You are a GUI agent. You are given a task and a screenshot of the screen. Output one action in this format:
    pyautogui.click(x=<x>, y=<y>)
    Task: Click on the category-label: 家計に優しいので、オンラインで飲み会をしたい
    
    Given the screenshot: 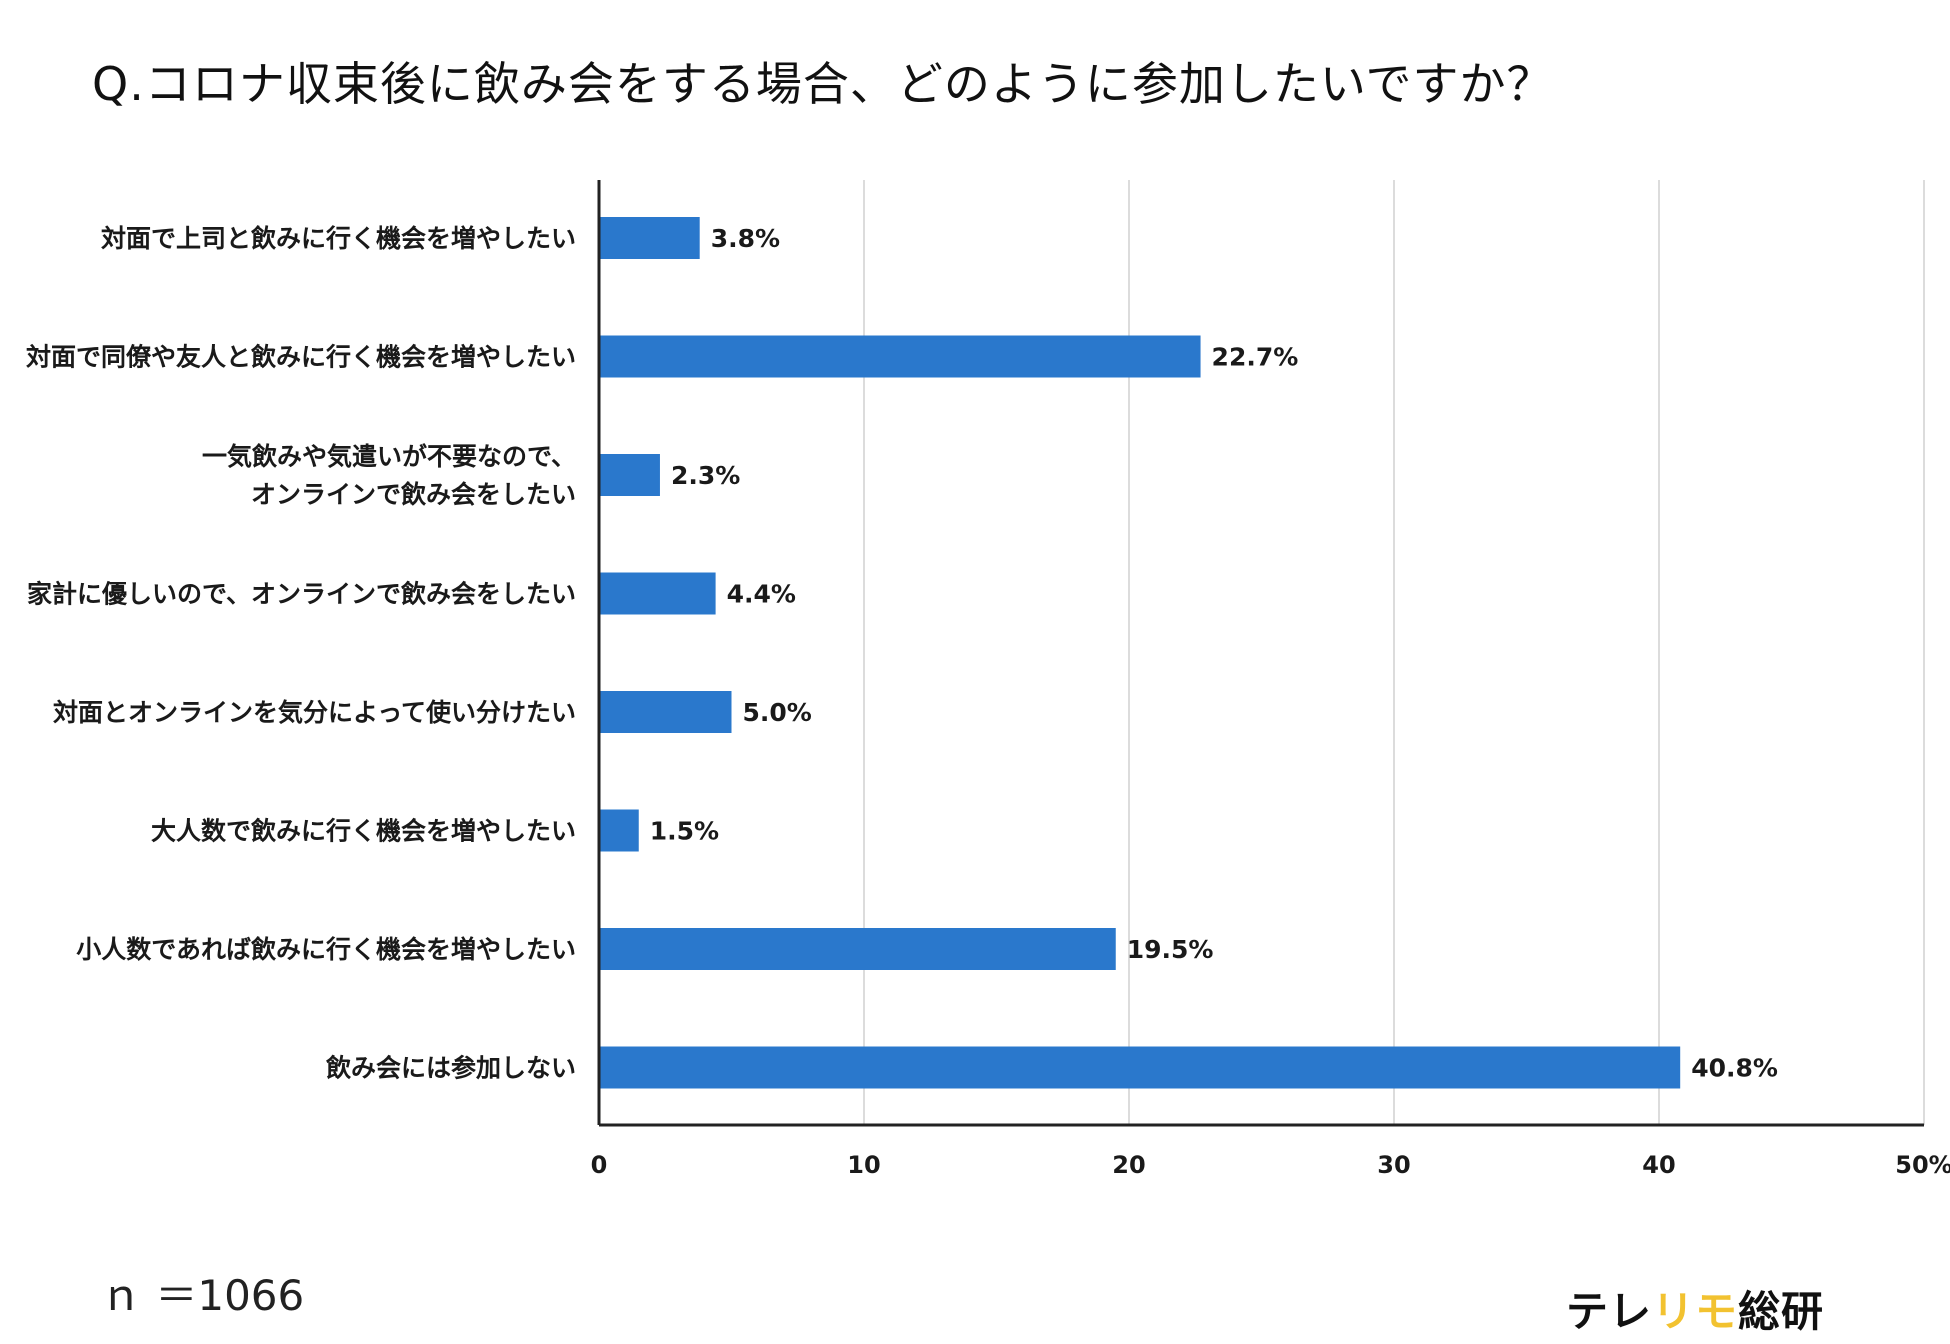 What is the action you would take?
    pyautogui.click(x=301, y=594)
    